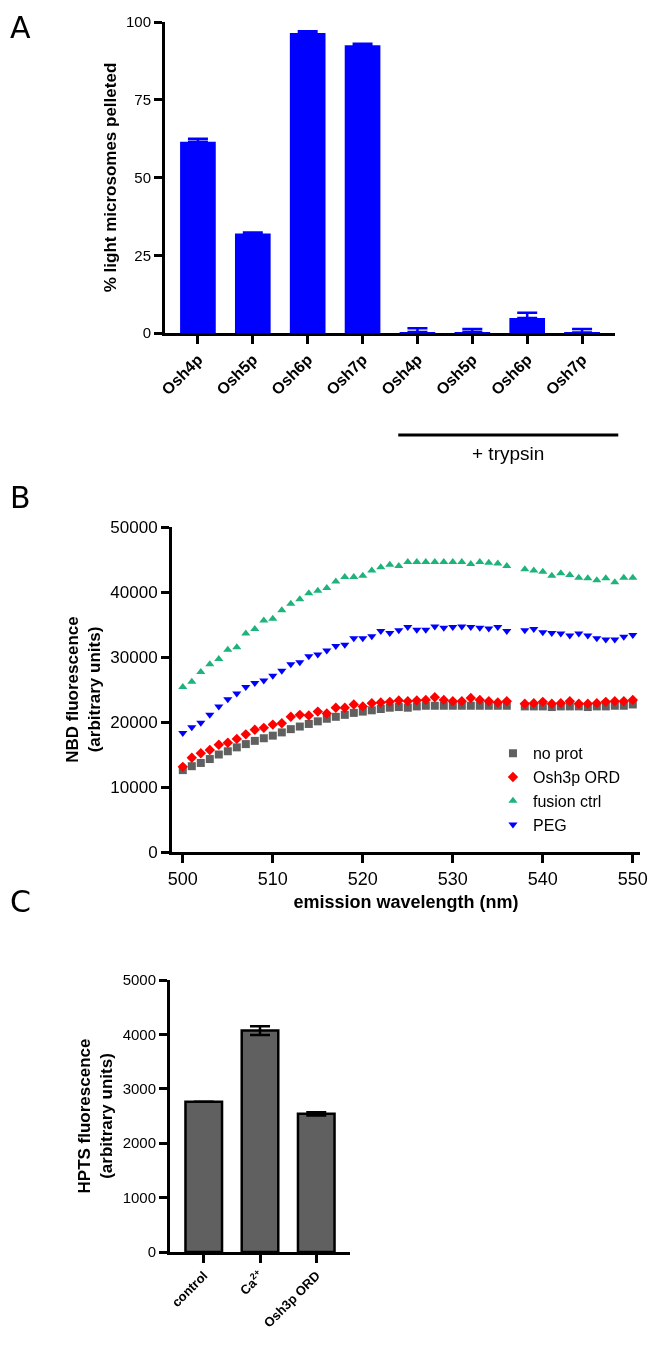 The width and height of the screenshot is (653, 1355). I want to click on legend-label: fusion ctrl, so click(567, 801).